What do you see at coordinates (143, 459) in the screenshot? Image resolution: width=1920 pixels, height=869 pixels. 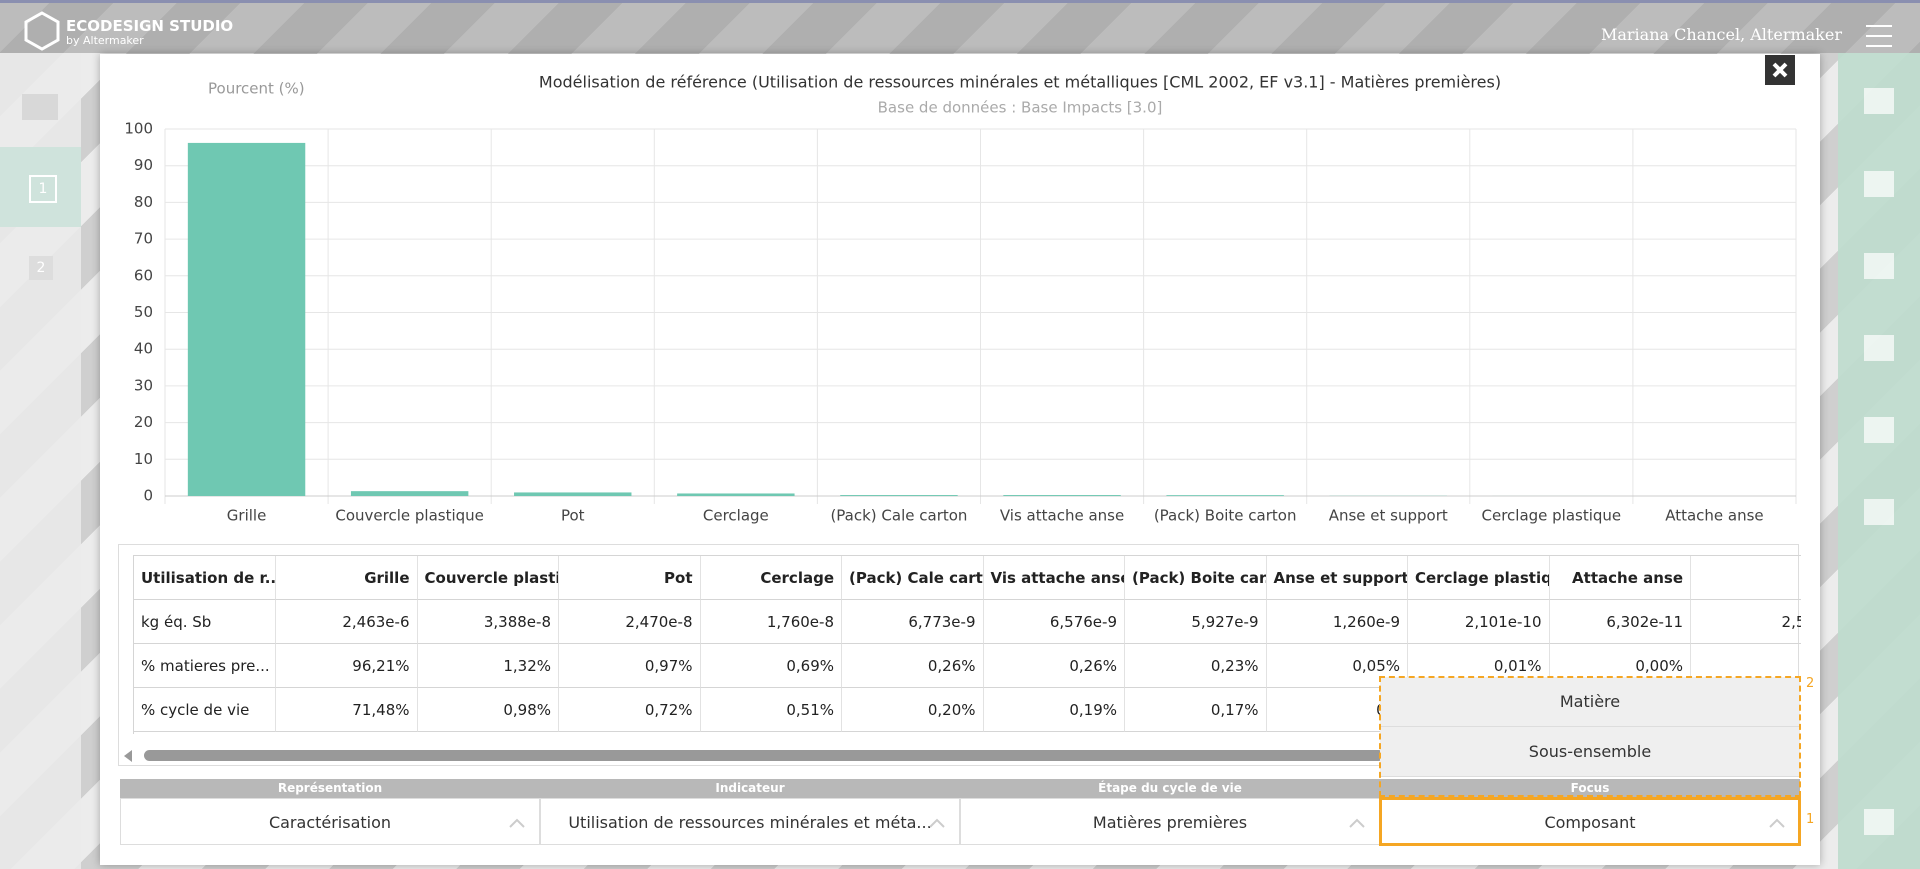 I see `y-tick-label: 10` at bounding box center [143, 459].